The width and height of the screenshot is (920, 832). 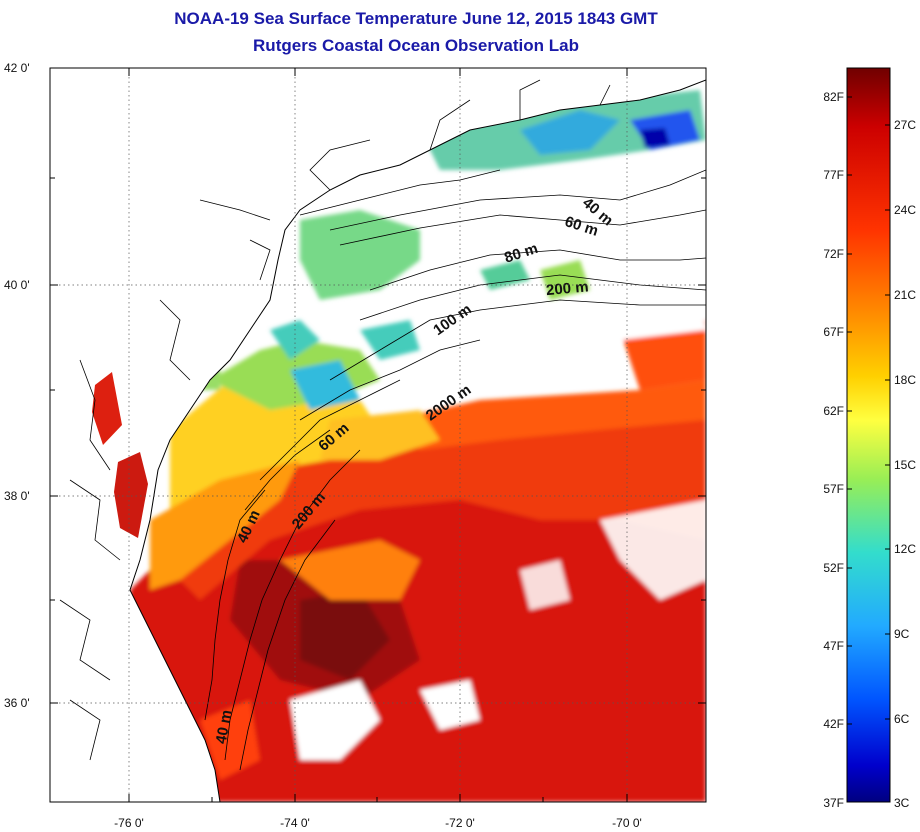 I want to click on isobath-label: 200 m, so click(x=567, y=288).